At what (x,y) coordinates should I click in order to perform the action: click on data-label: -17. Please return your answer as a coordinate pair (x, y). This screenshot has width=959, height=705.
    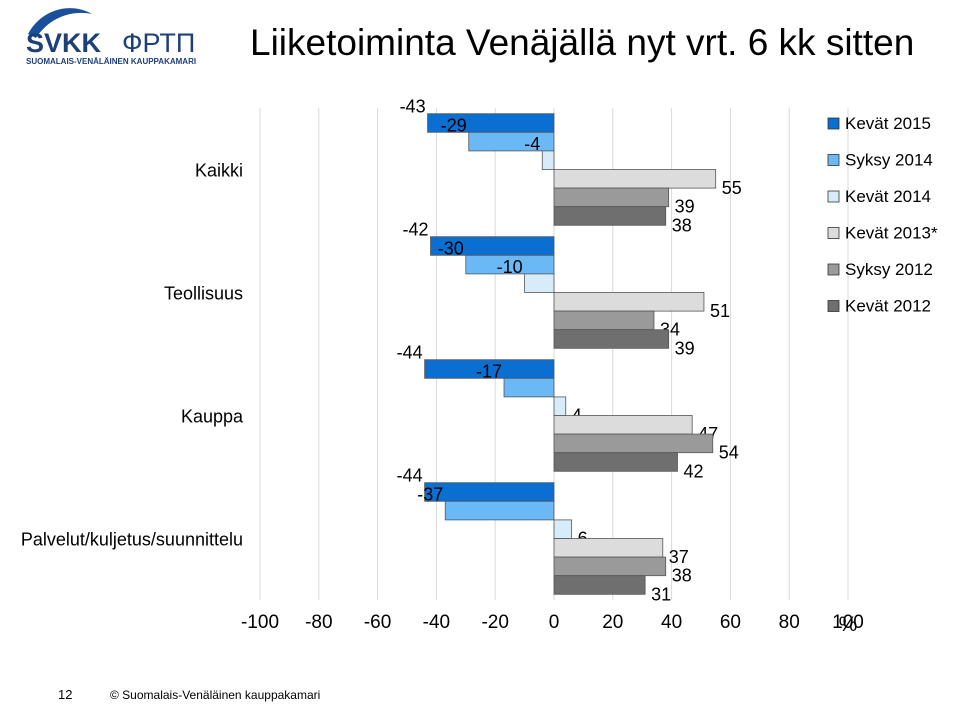
    Looking at the image, I should click on (489, 371).